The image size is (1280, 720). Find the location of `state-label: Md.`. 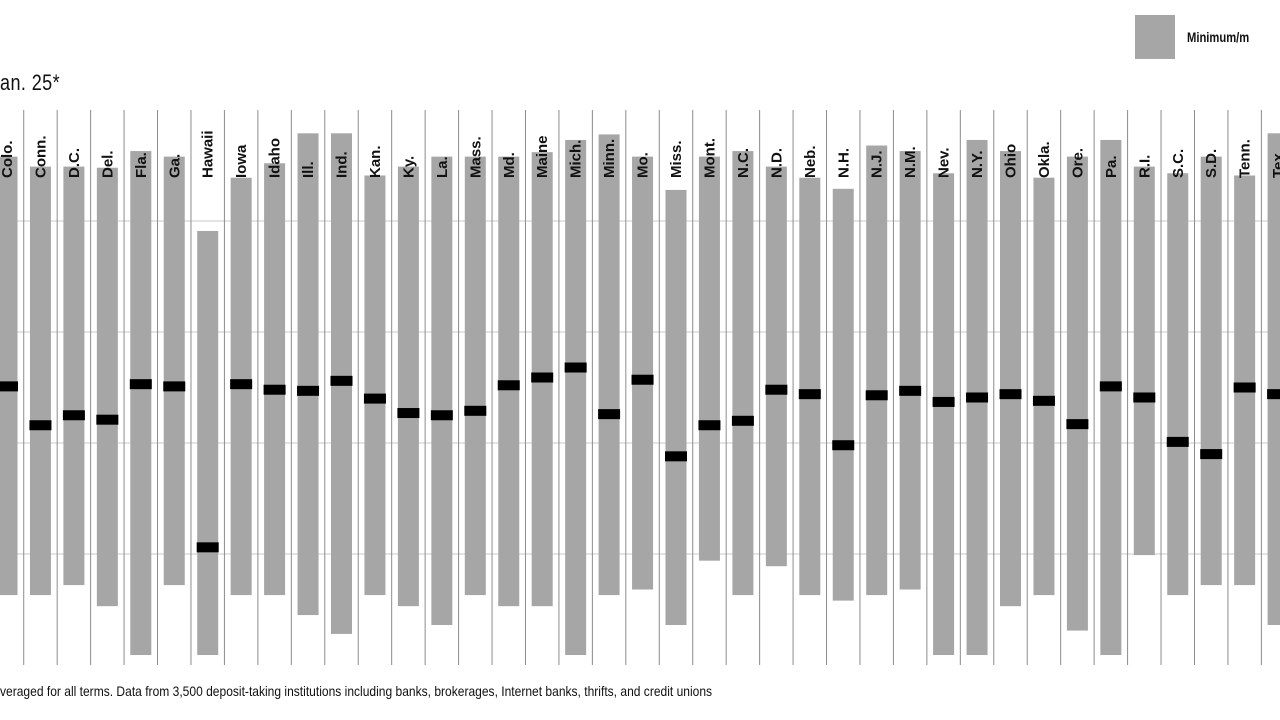

state-label: Md. is located at coordinates (509, 165).